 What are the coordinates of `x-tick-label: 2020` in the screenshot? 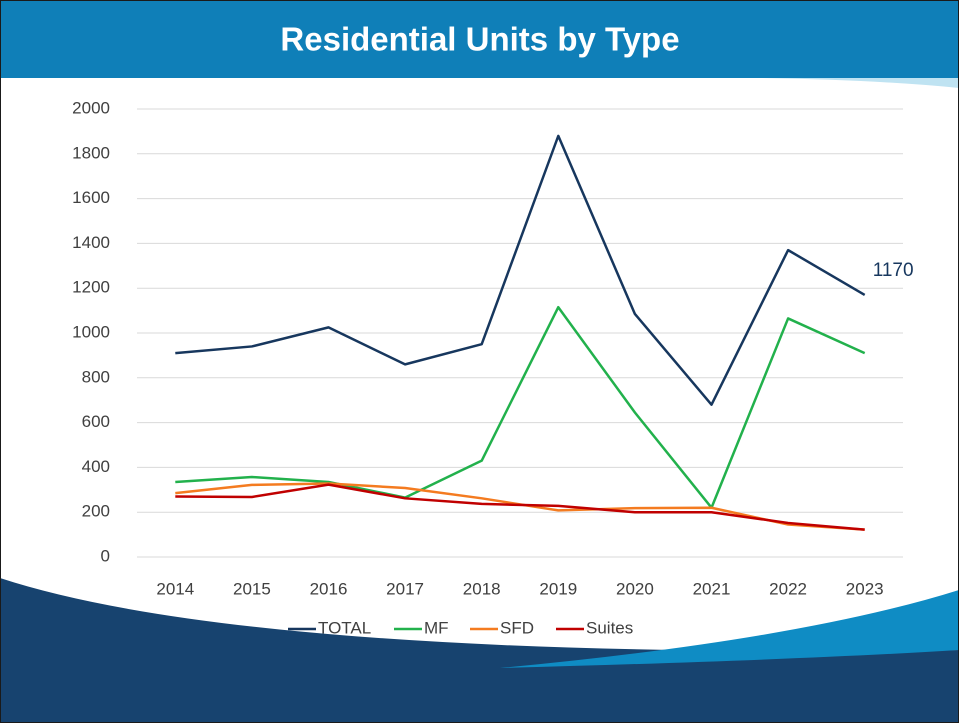 It's located at (635, 588).